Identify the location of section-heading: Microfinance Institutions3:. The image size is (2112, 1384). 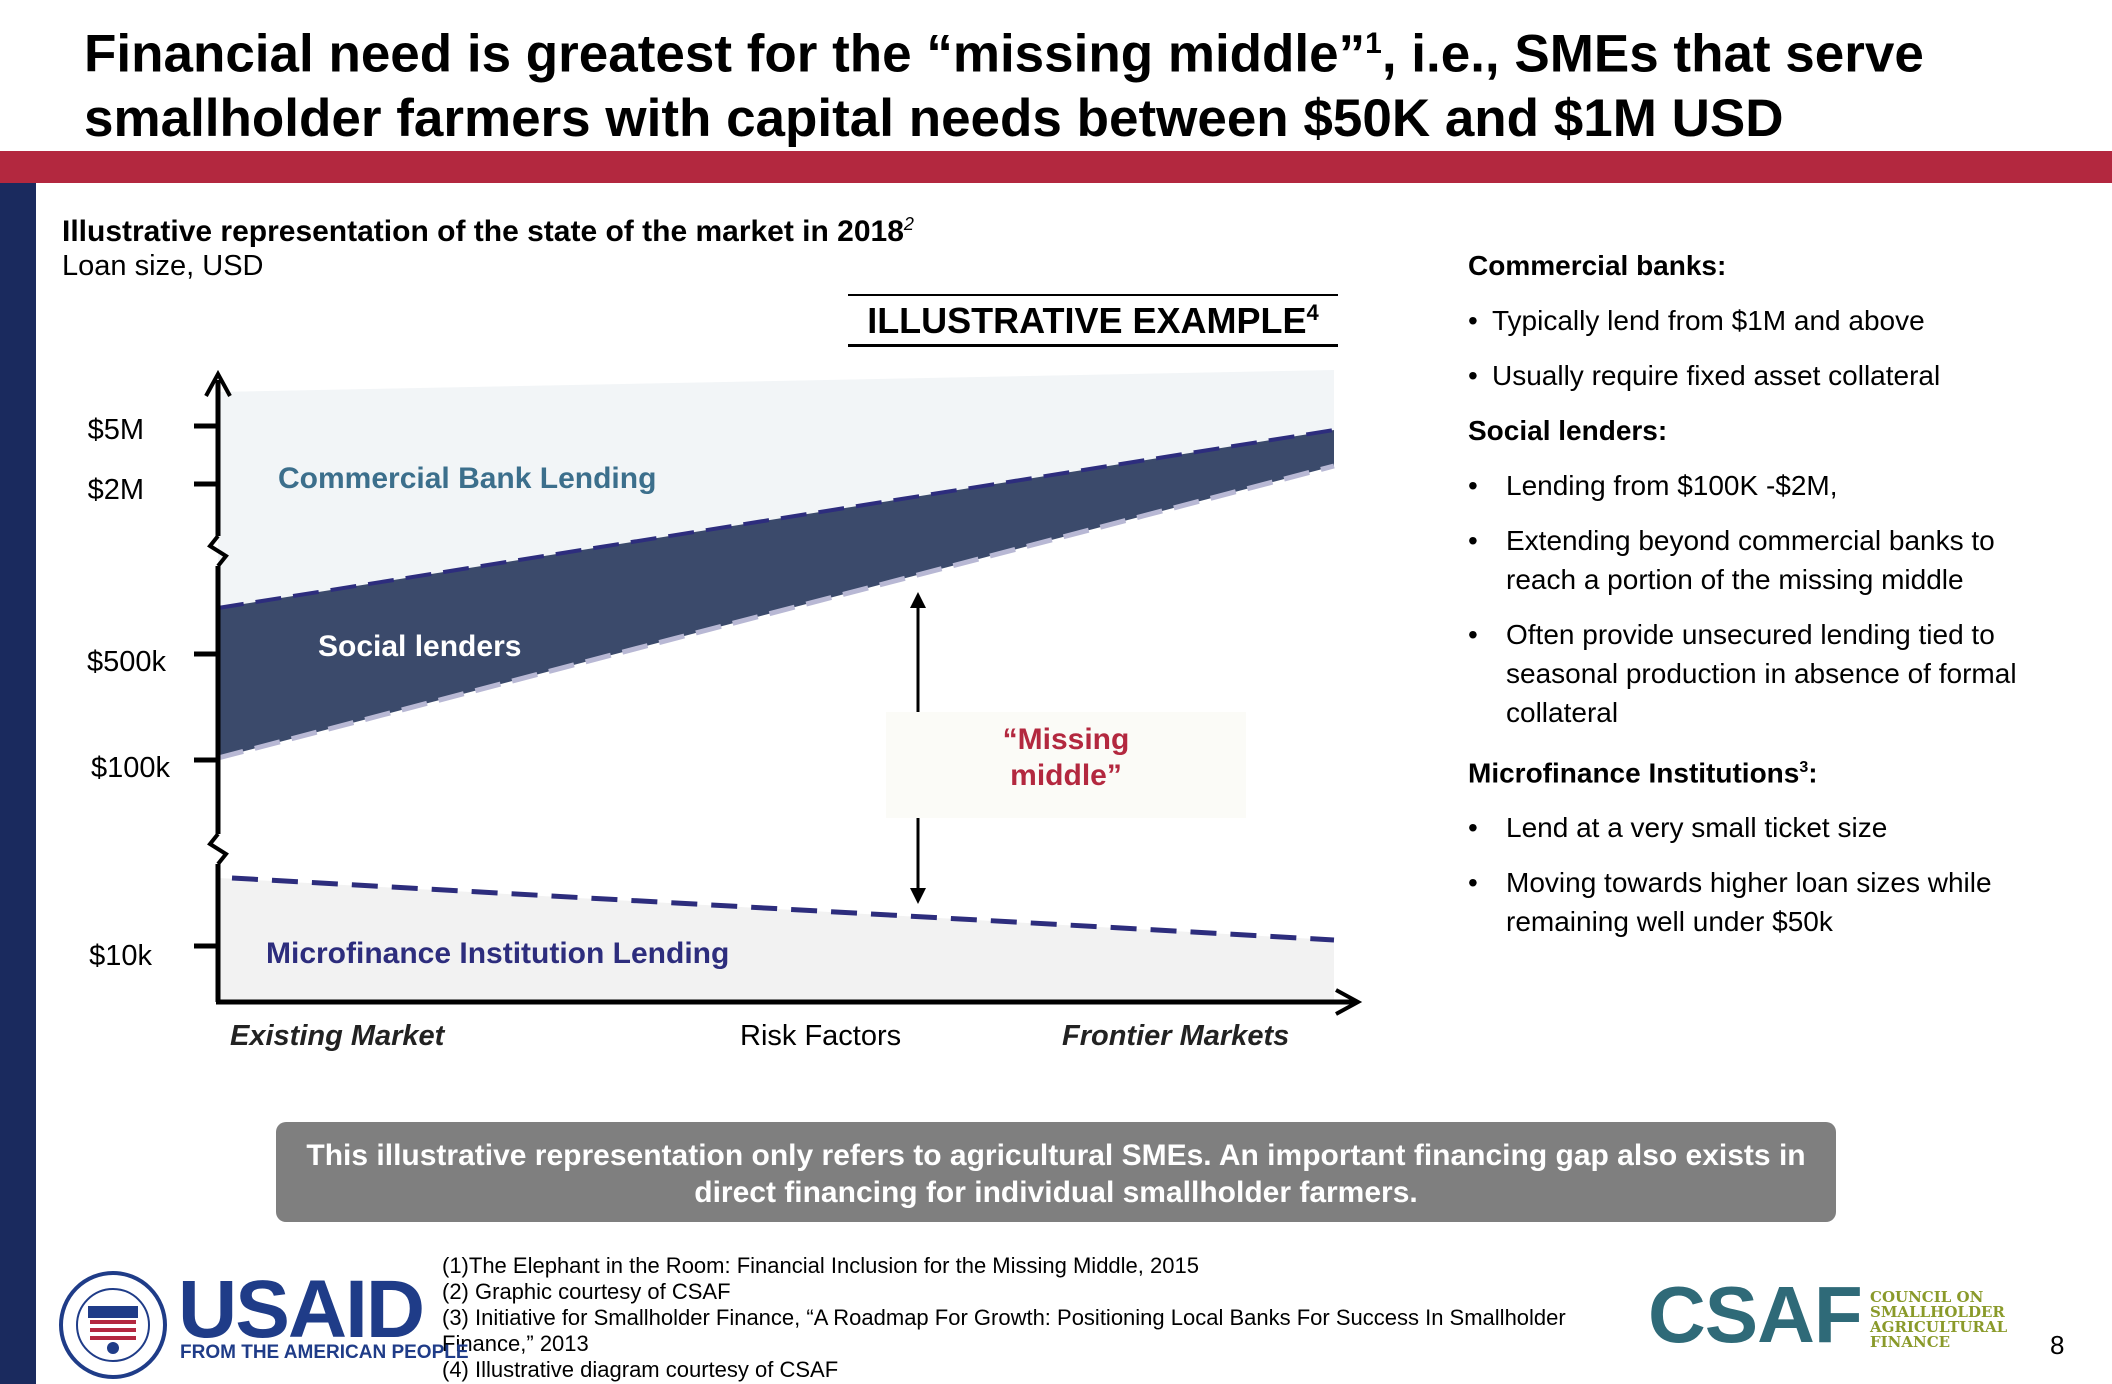
(1643, 773).